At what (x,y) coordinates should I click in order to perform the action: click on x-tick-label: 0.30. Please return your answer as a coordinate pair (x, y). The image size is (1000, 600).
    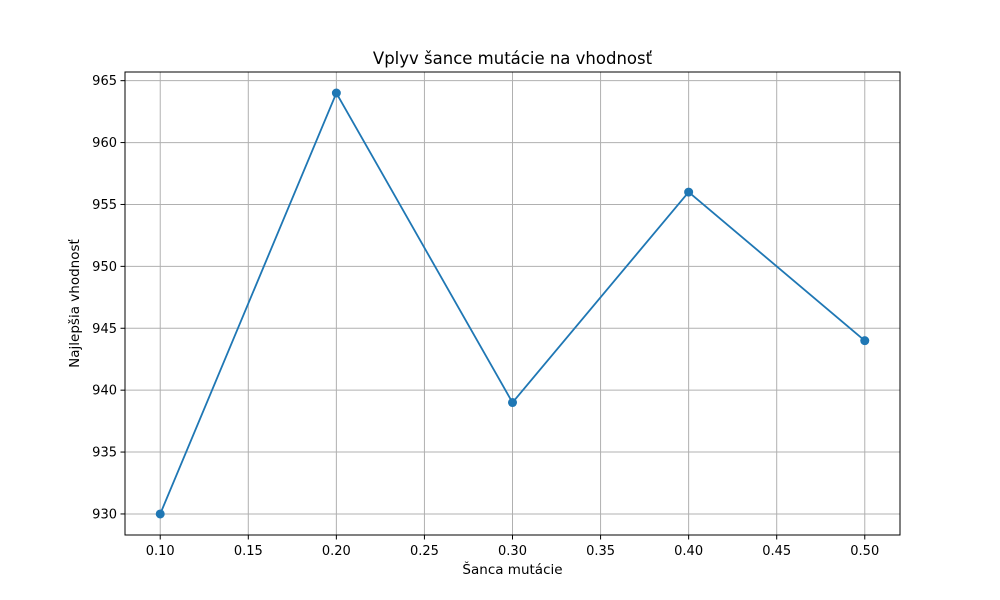
    Looking at the image, I should click on (512, 551).